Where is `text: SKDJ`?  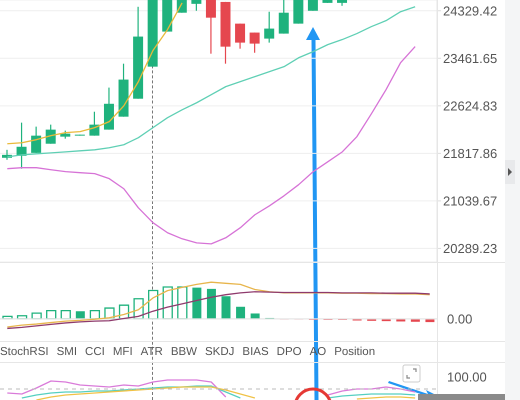 text: SKDJ is located at coordinates (219, 352).